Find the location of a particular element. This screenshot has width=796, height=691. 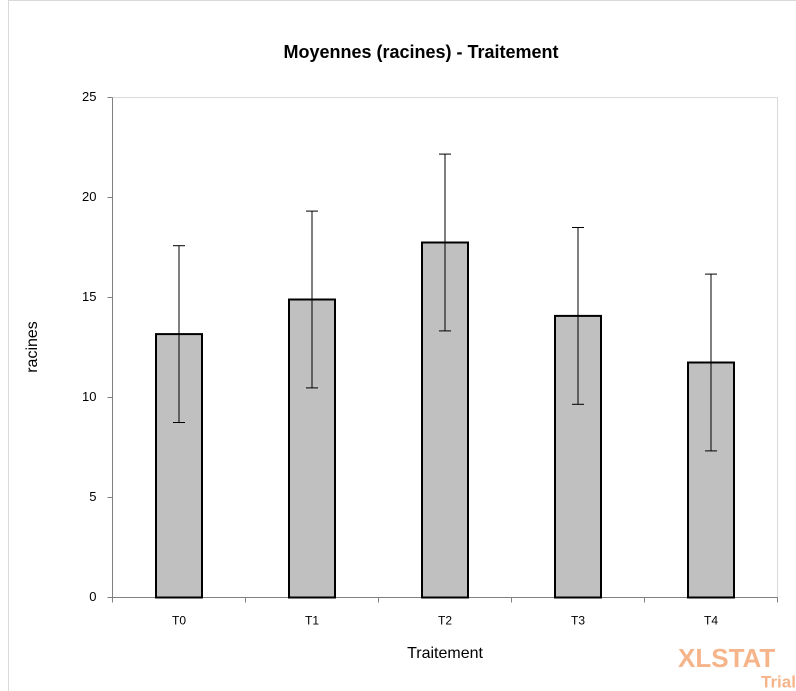

x-tick-label: T2 is located at coordinates (445, 621).